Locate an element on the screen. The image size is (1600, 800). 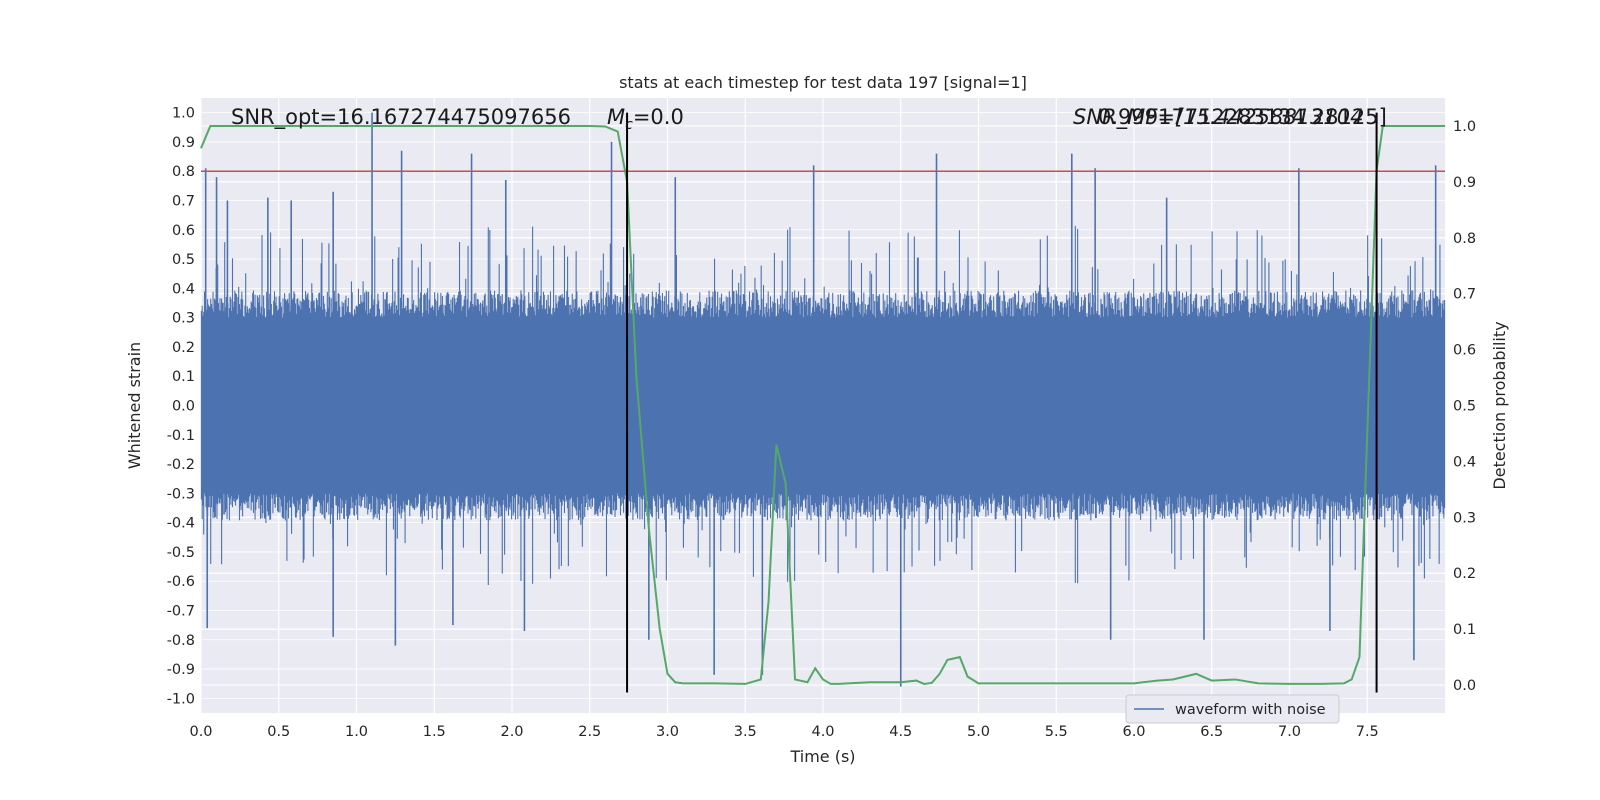
chirp-mass-annotation: Mc=0.0 is located at coordinates (645, 119).